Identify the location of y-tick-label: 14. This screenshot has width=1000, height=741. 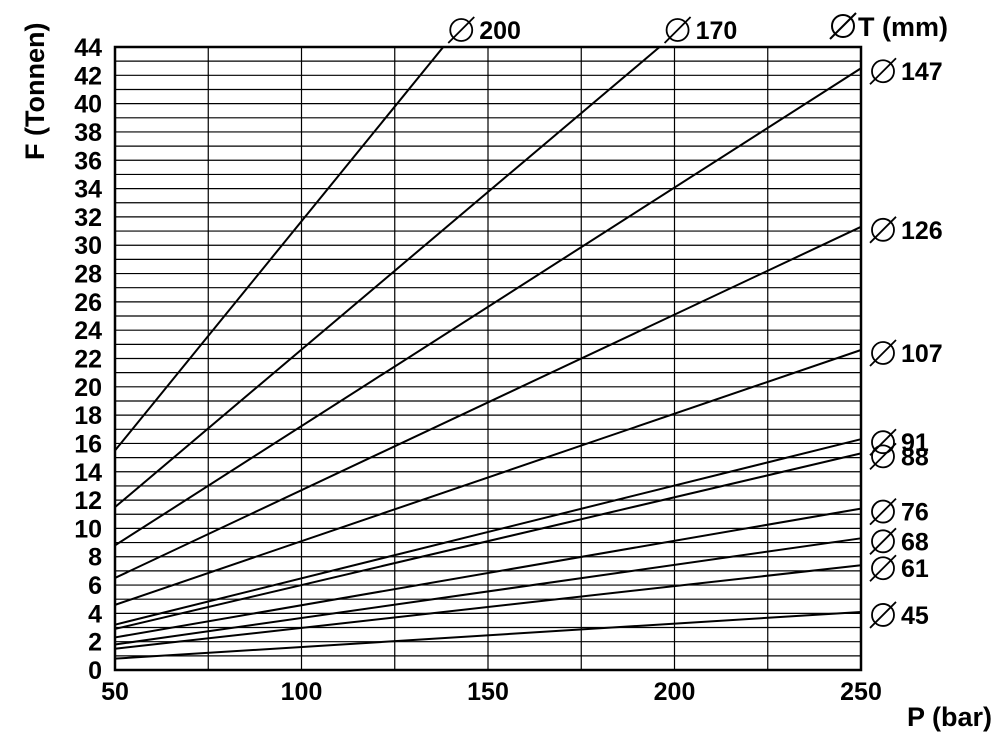
(88, 473).